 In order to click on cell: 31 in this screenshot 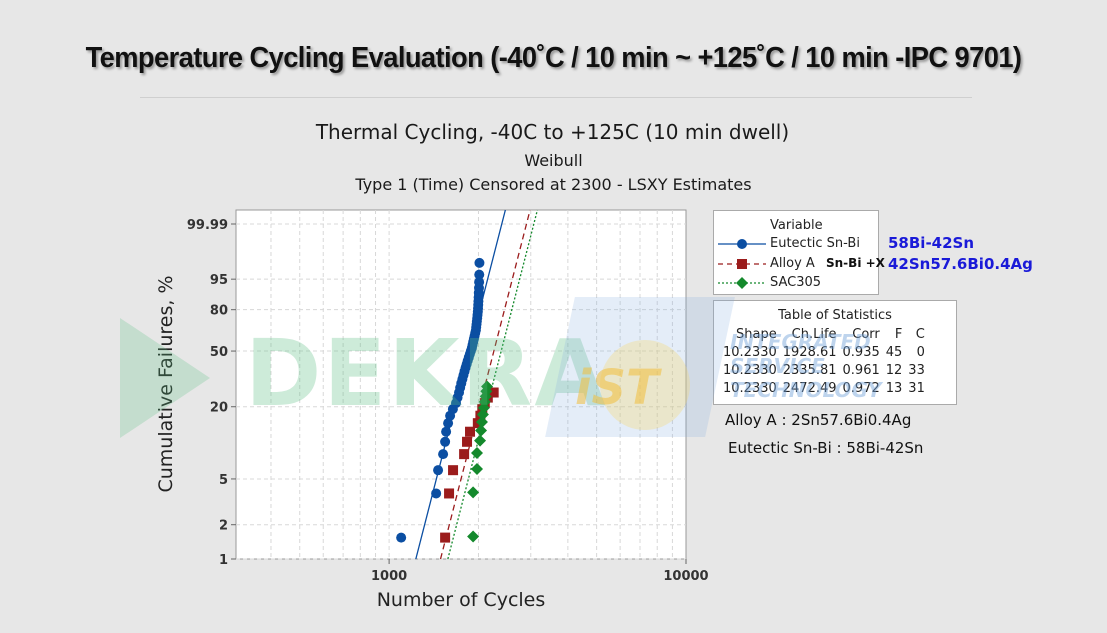, I will do `click(916, 388)`.